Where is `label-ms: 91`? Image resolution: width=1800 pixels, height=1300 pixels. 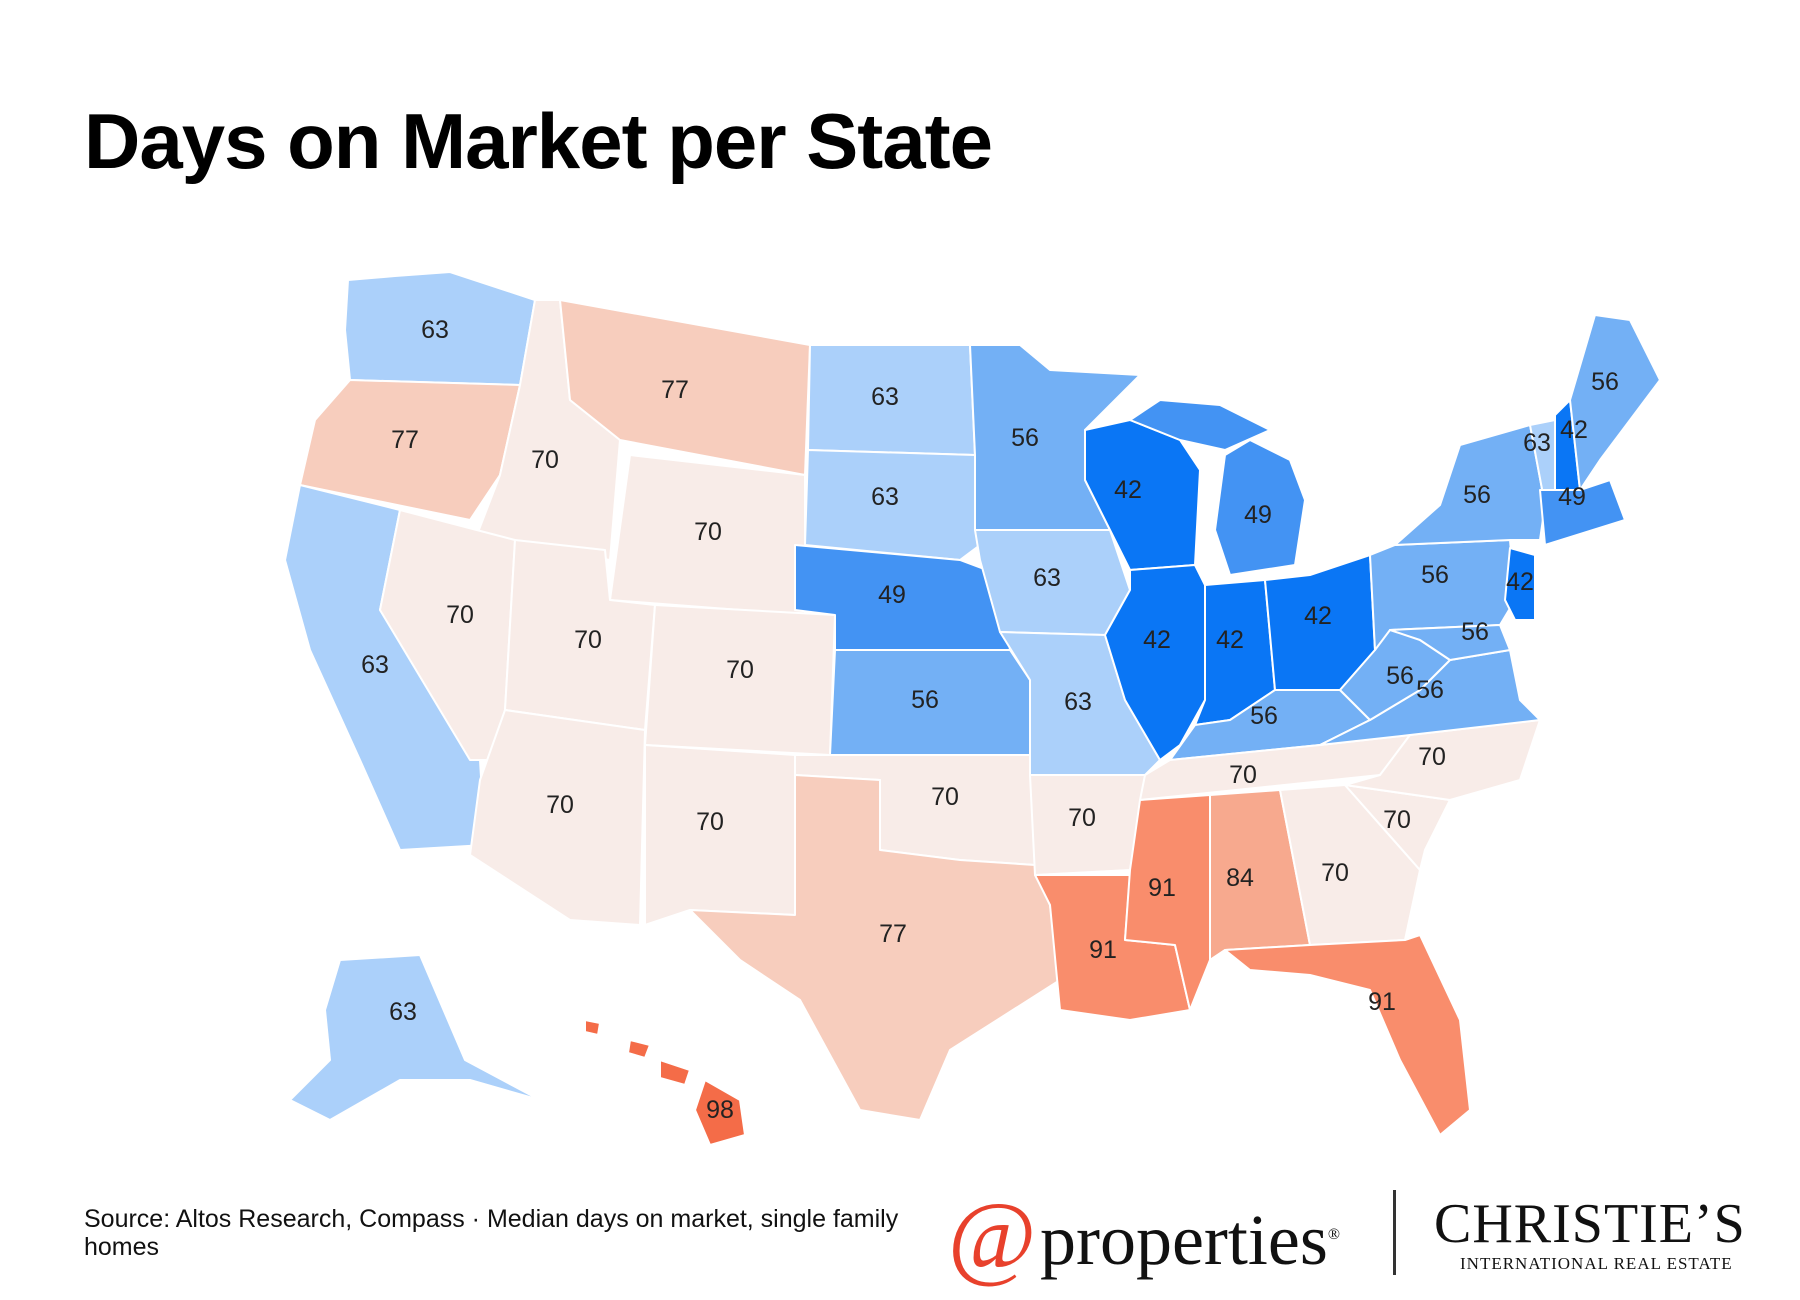
label-ms: 91 is located at coordinates (1162, 888).